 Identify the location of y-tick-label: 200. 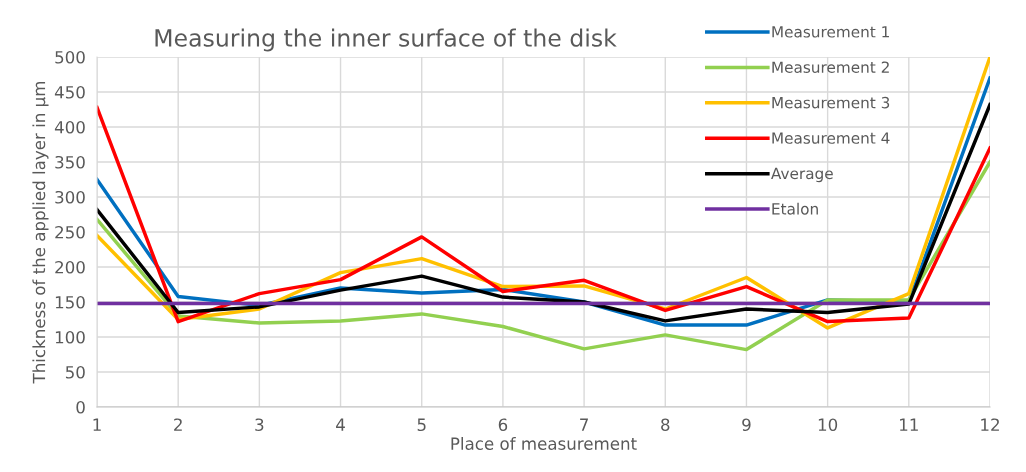
(70, 267).